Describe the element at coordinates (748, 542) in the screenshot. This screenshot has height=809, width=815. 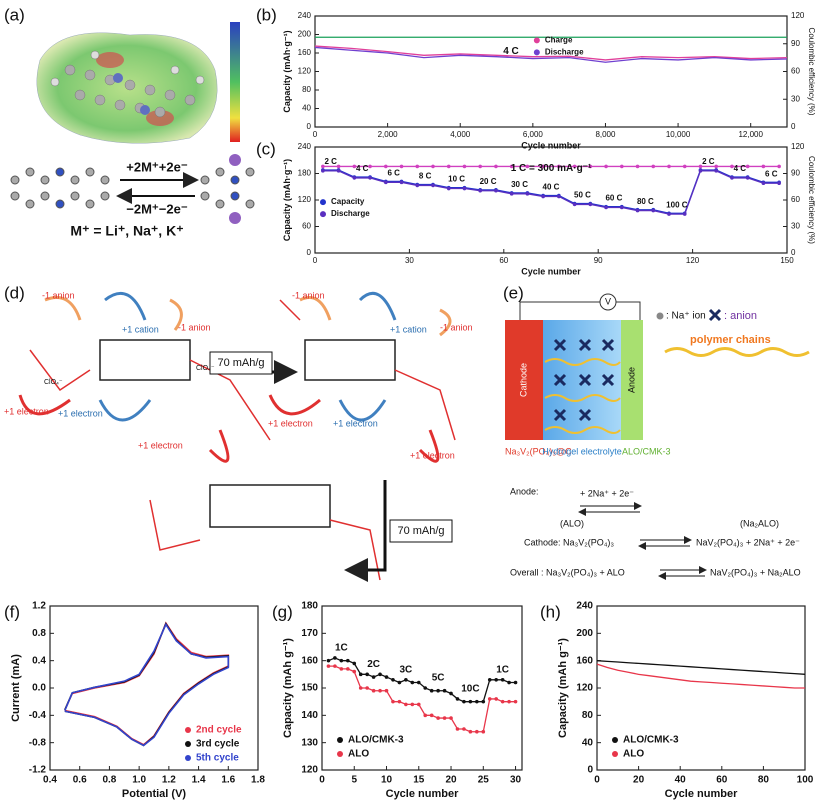
I see `equation: NaV₂(PO₄)₃ + 2Na⁺ + 2e⁻` at that location.